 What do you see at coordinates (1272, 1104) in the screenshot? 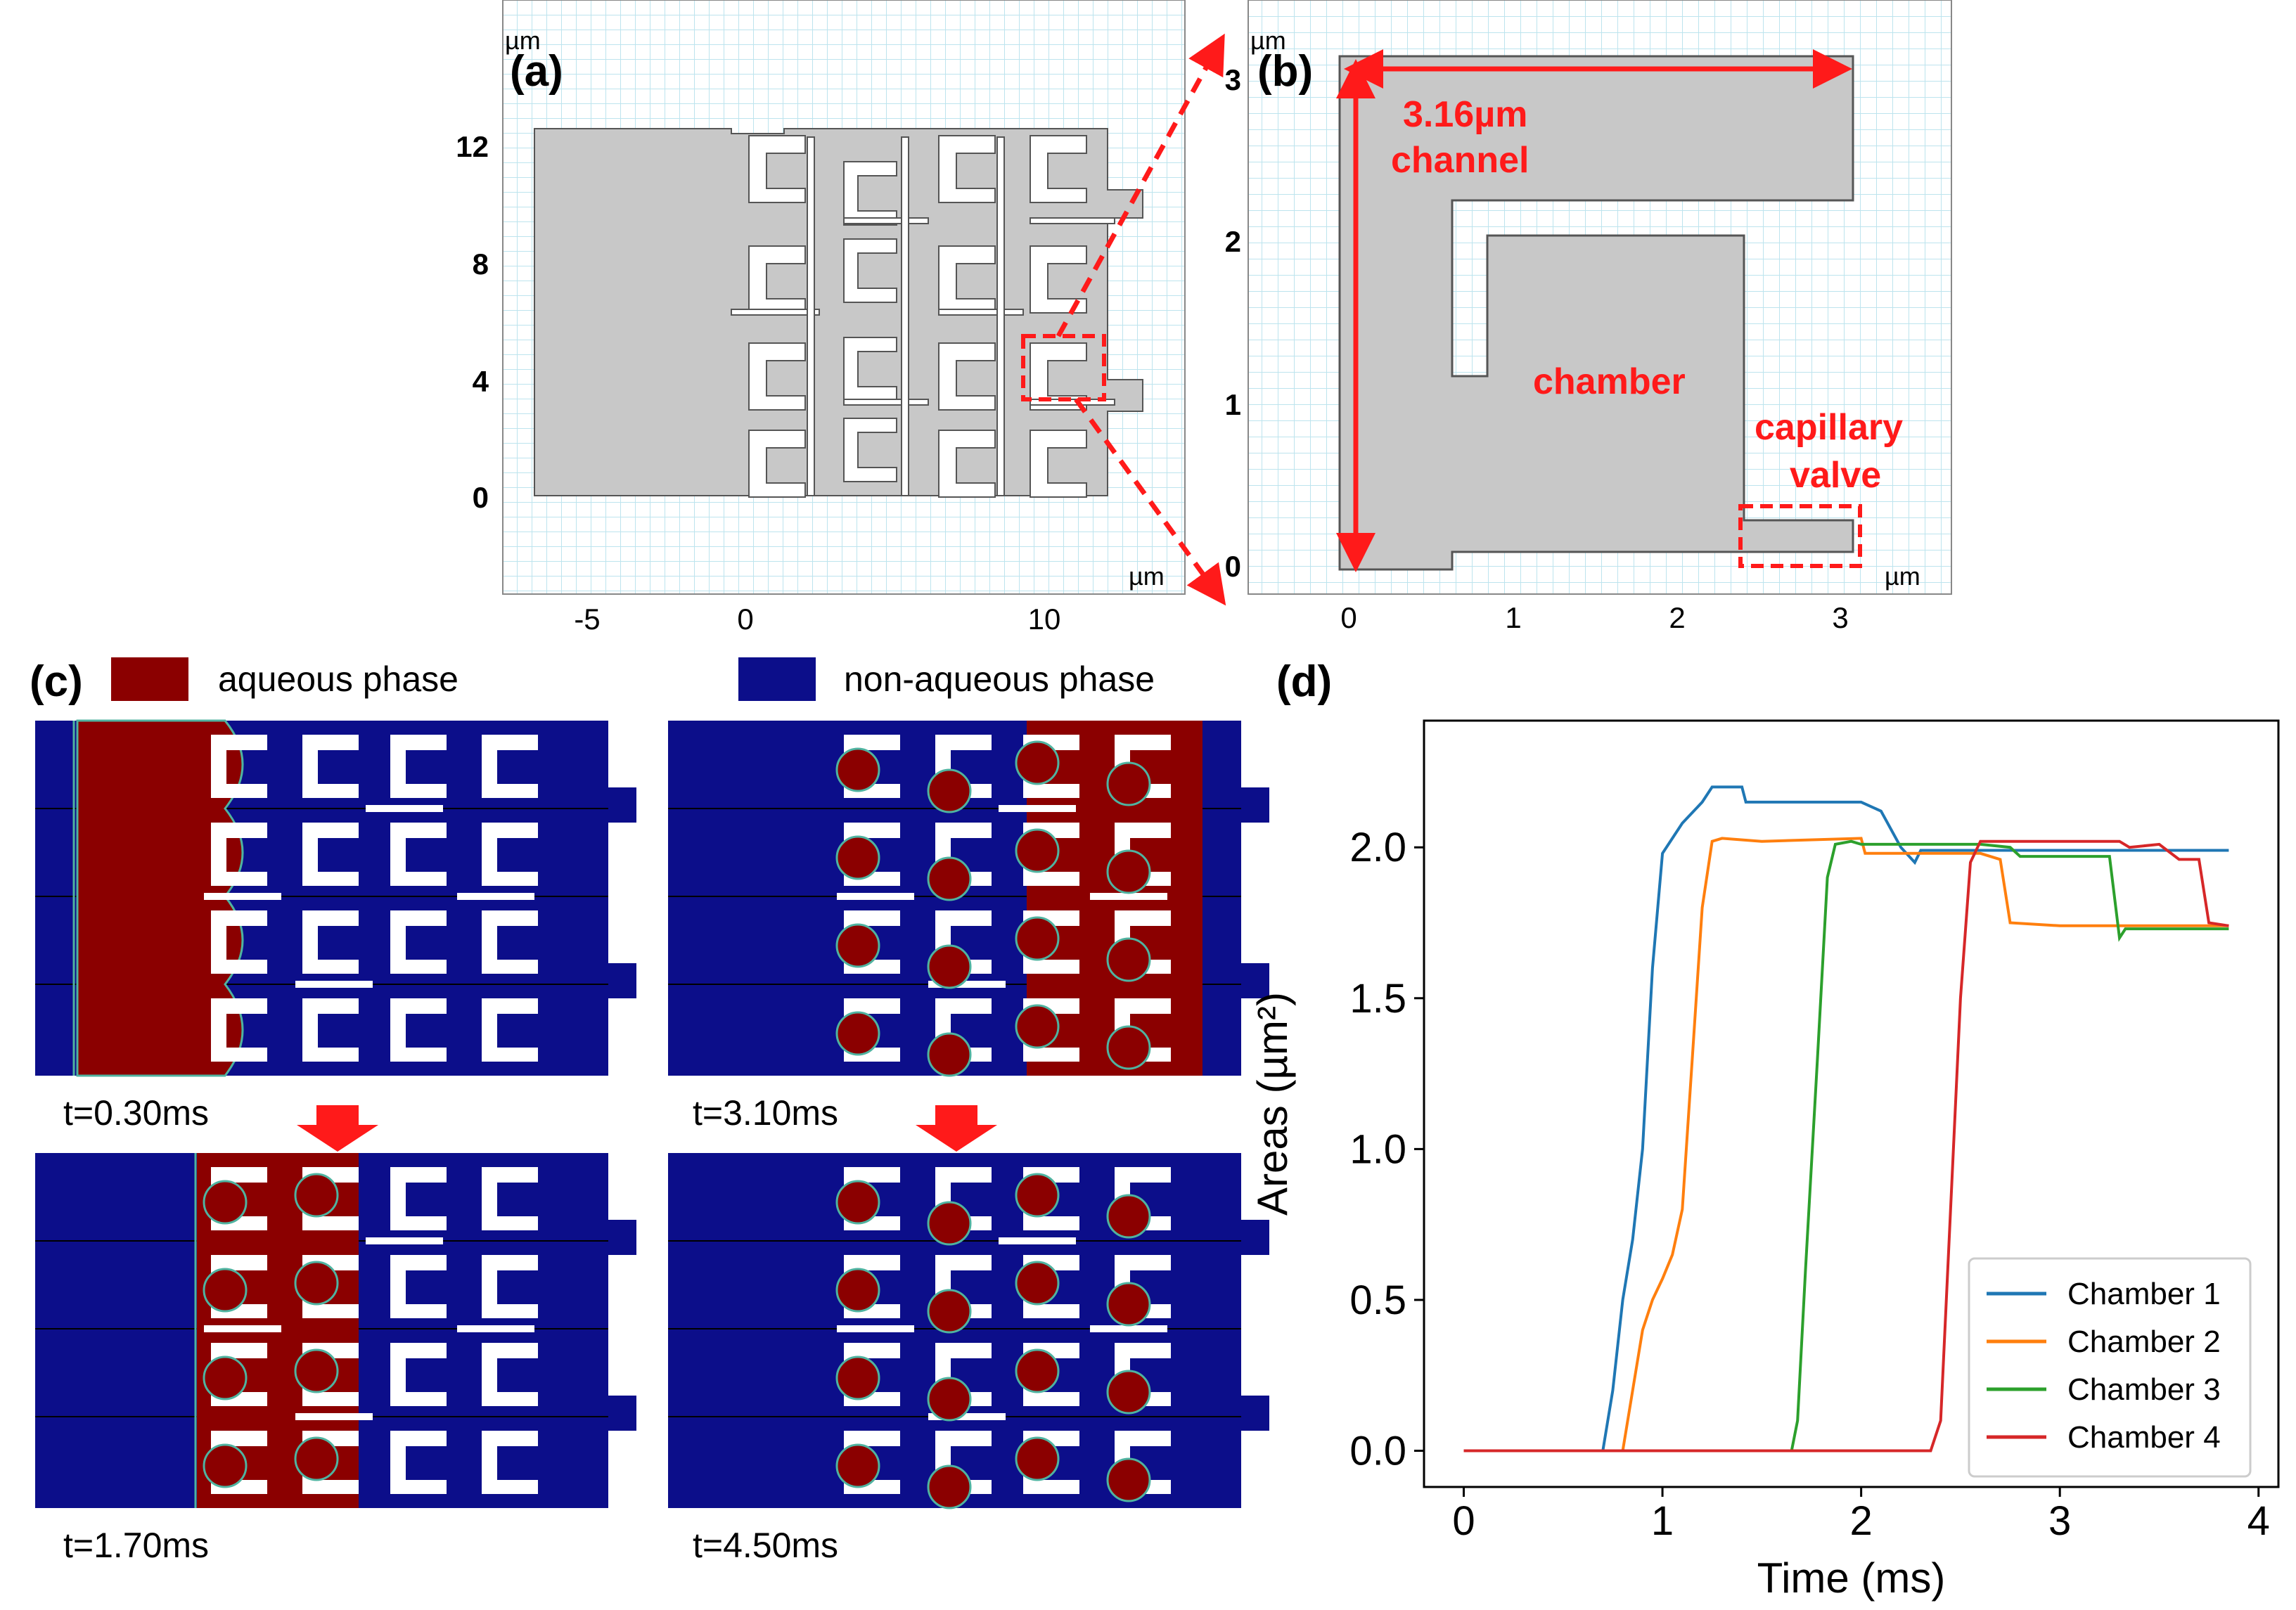
I see `y-axis-label: Areas (µm²)` at bounding box center [1272, 1104].